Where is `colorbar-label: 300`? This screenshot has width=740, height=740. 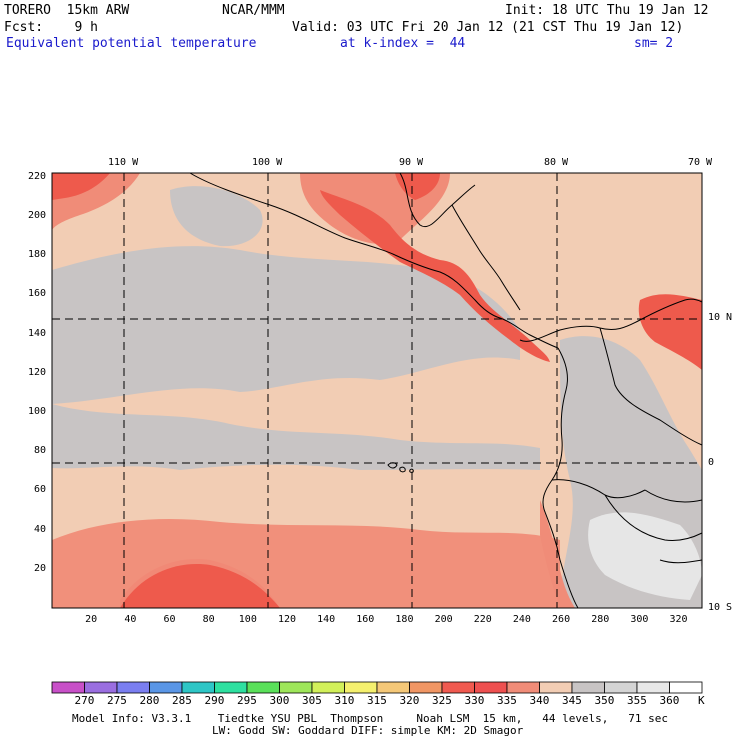
colorbar-label: 300 is located at coordinates (279, 700).